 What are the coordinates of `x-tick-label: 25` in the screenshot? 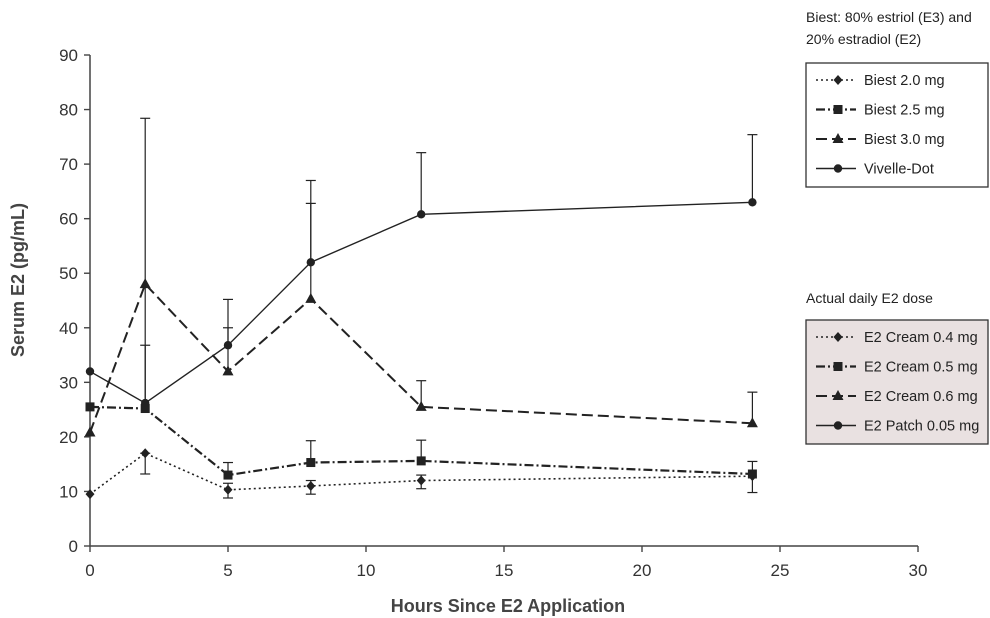 It's located at (780, 570).